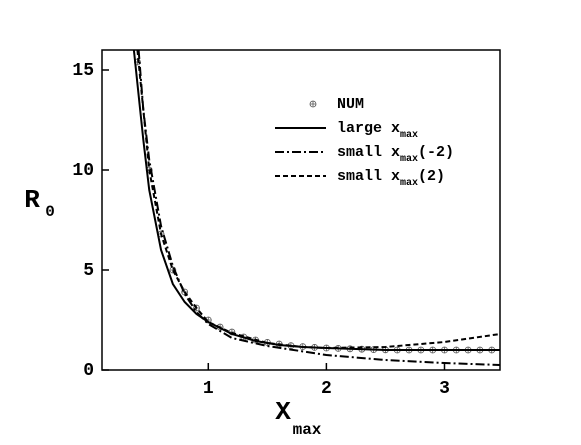  Describe the element at coordinates (88, 271) in the screenshot. I see `y-tick-label: 5` at that location.